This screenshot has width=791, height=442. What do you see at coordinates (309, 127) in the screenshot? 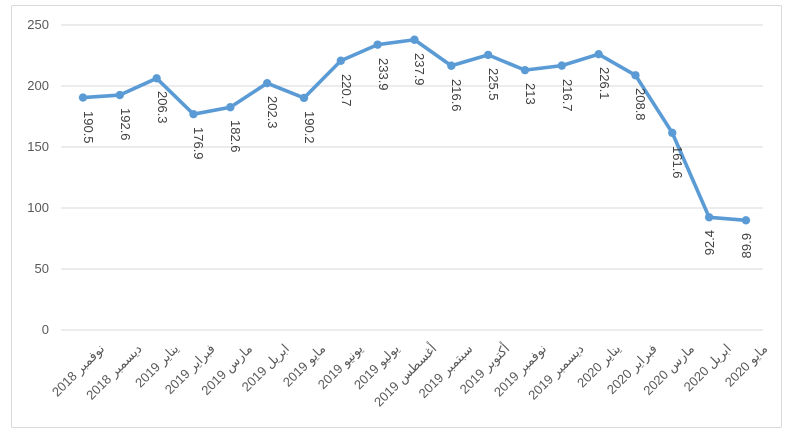
I see `data-label: 190.2` at bounding box center [309, 127].